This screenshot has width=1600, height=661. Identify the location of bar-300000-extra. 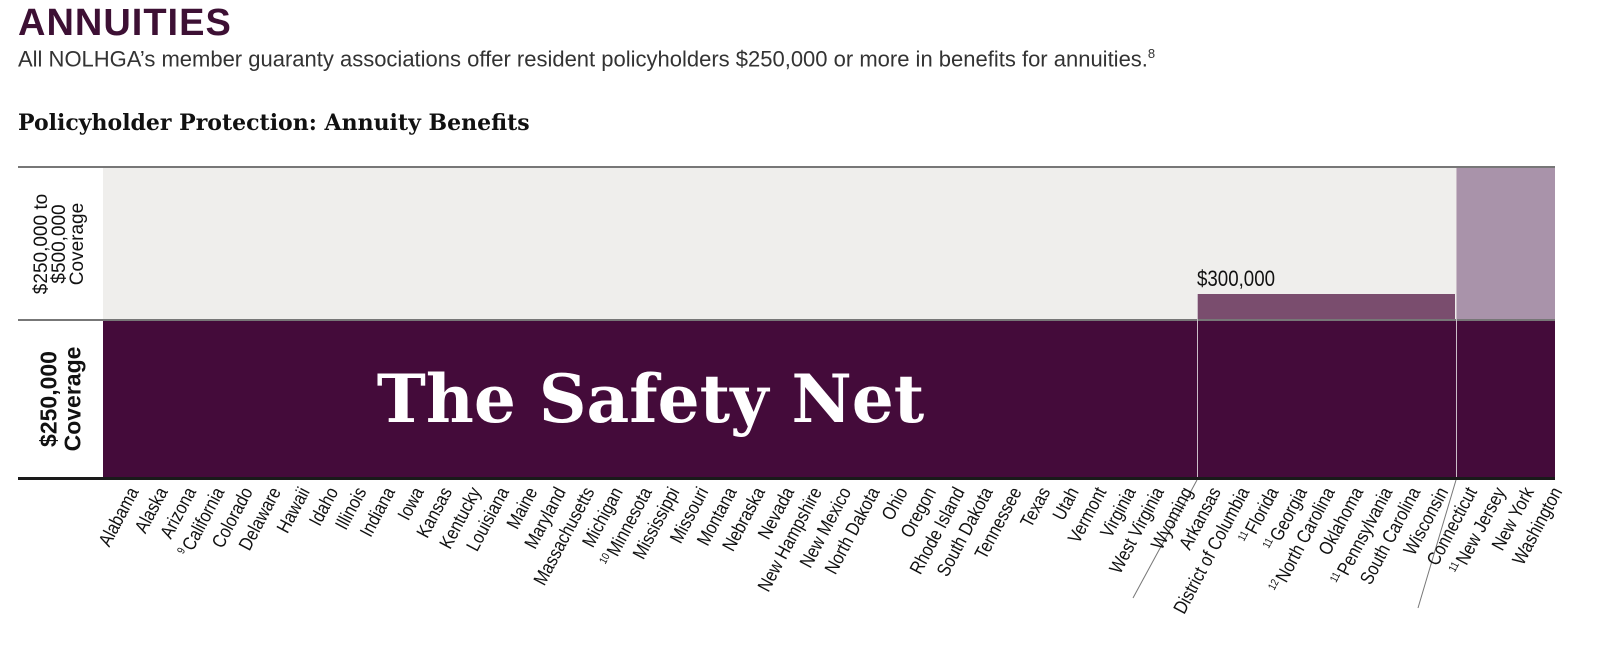
(1326, 306).